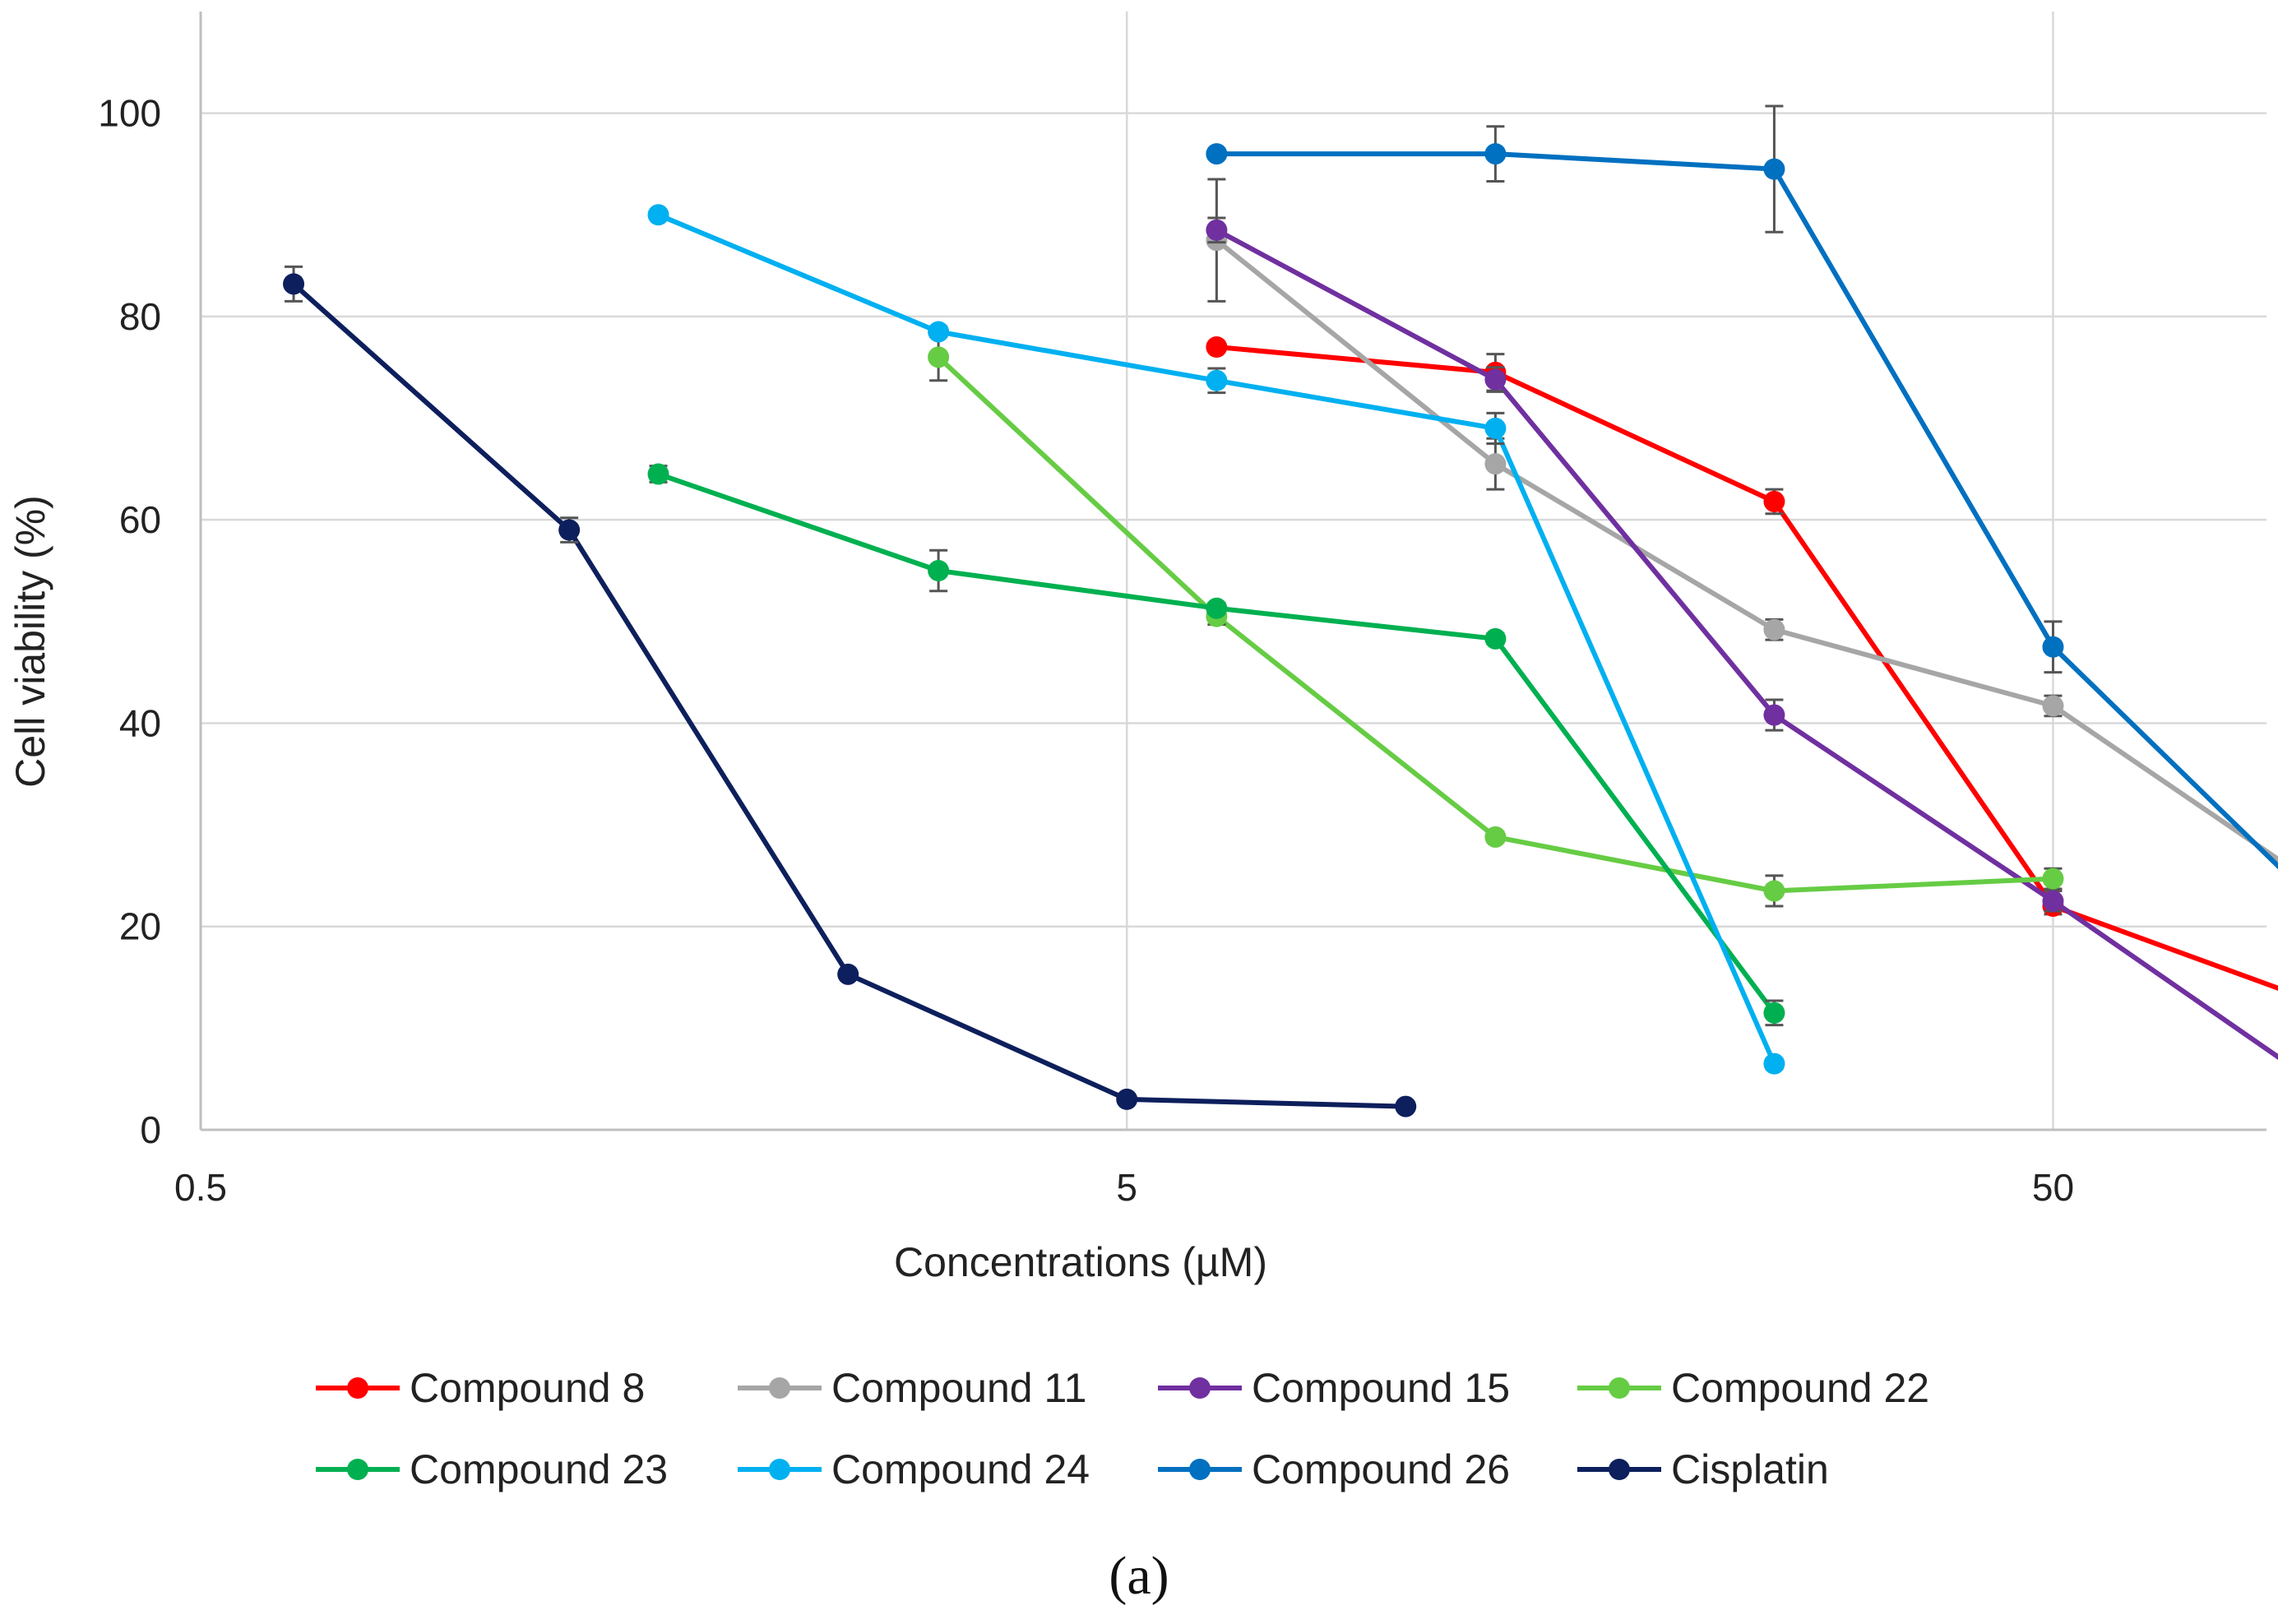 This screenshot has width=2278, height=1624. I want to click on legend-item: Compound 8, so click(480, 1388).